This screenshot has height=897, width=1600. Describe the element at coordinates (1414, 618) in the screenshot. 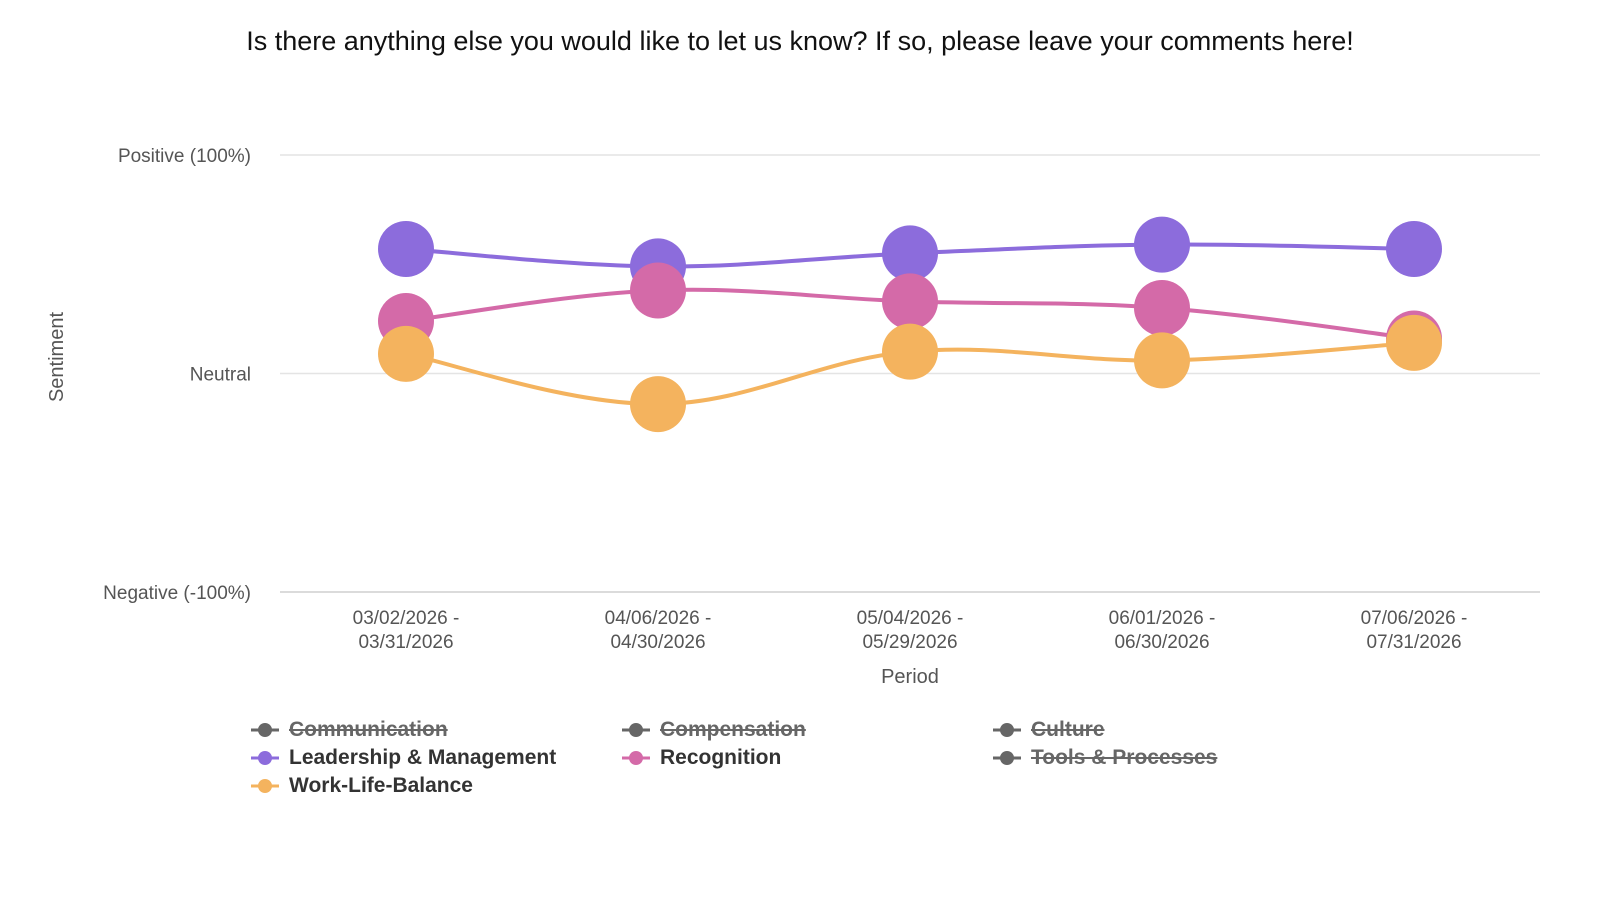

I see `x-tick-label: 07/06/2026 -` at that location.